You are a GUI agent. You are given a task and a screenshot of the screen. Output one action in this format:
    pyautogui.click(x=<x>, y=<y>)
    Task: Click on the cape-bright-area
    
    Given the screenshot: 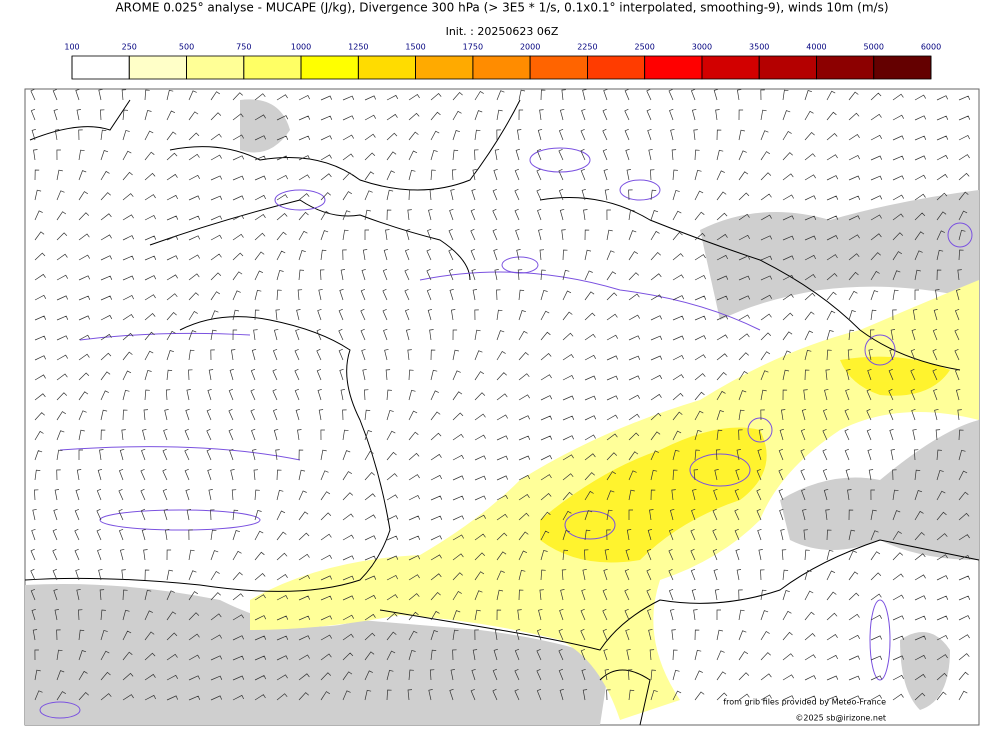 What is the action you would take?
    pyautogui.click(x=745, y=459)
    